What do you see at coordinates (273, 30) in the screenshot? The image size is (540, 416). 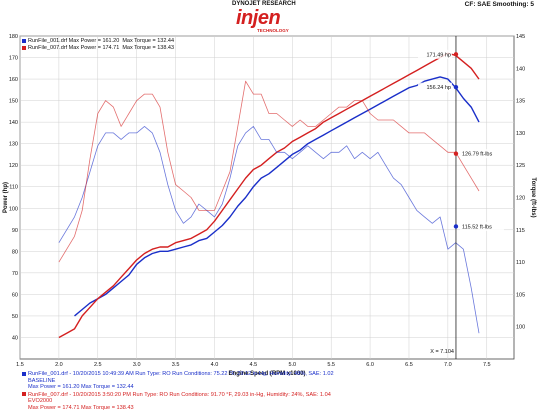 I see `brand-sub-text: TECHNOLOGY` at bounding box center [273, 30].